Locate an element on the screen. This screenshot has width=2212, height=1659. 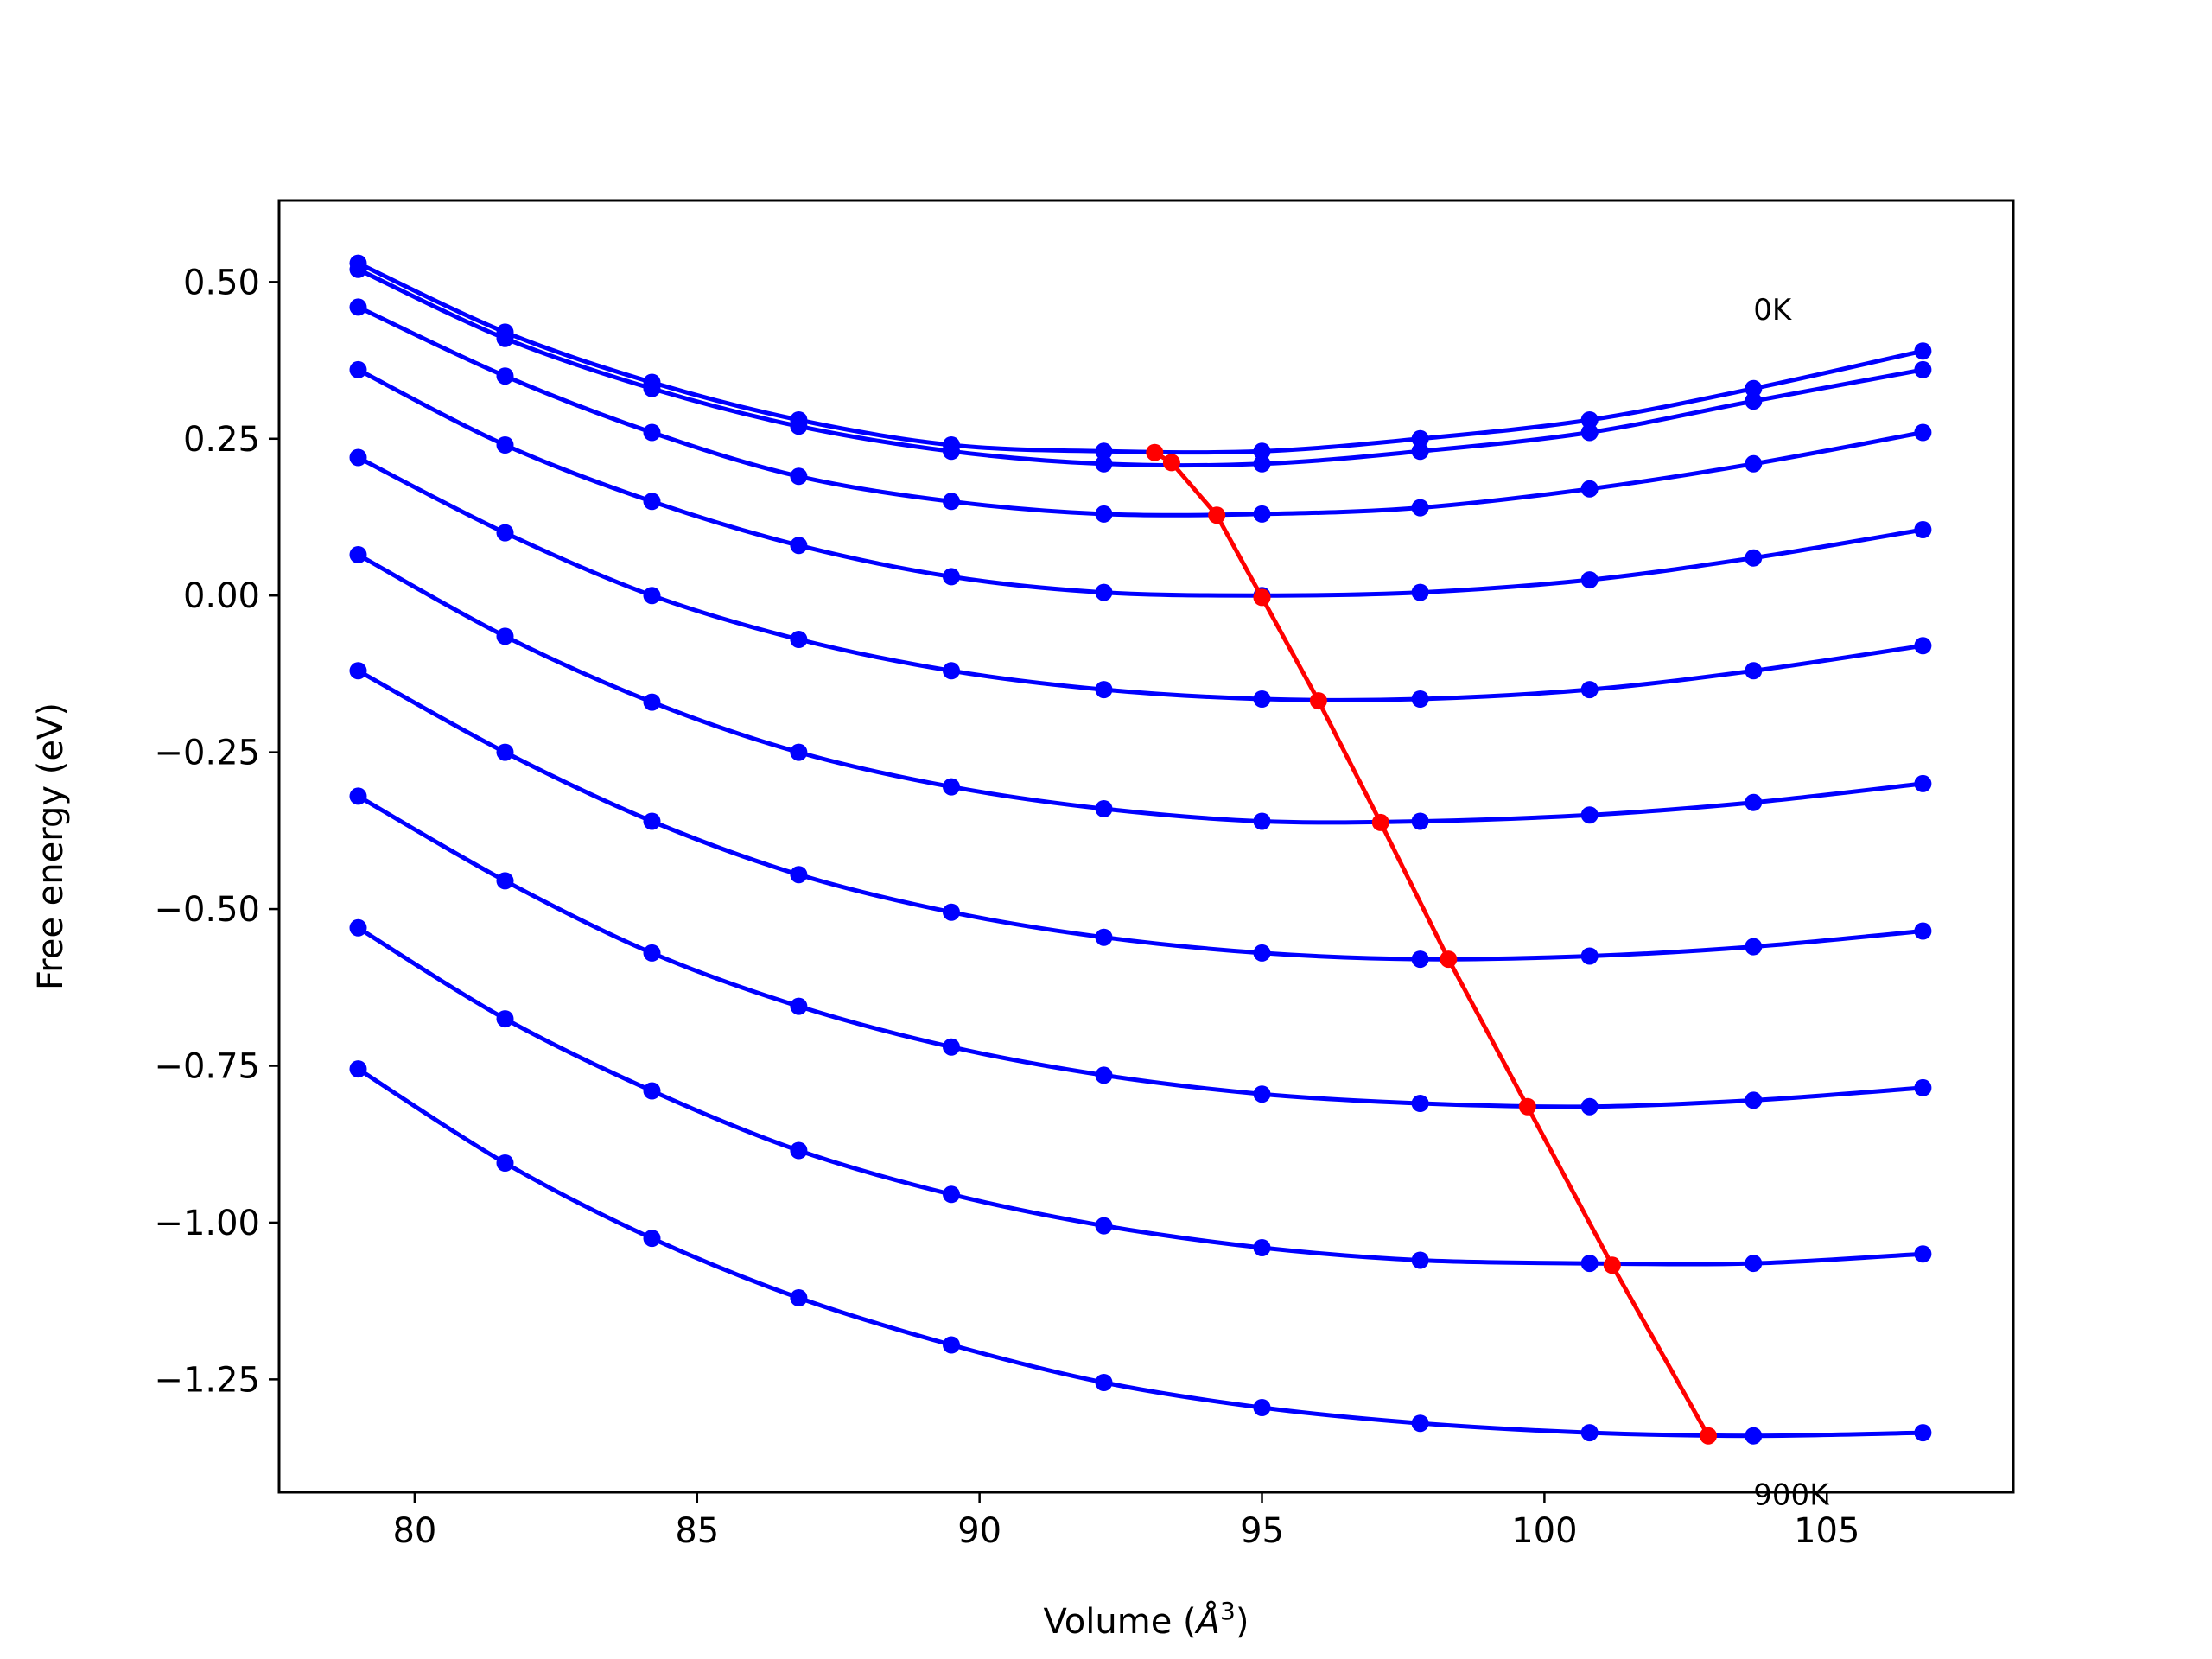
y-tick-label-5: 0.00 is located at coordinates (221, 596).